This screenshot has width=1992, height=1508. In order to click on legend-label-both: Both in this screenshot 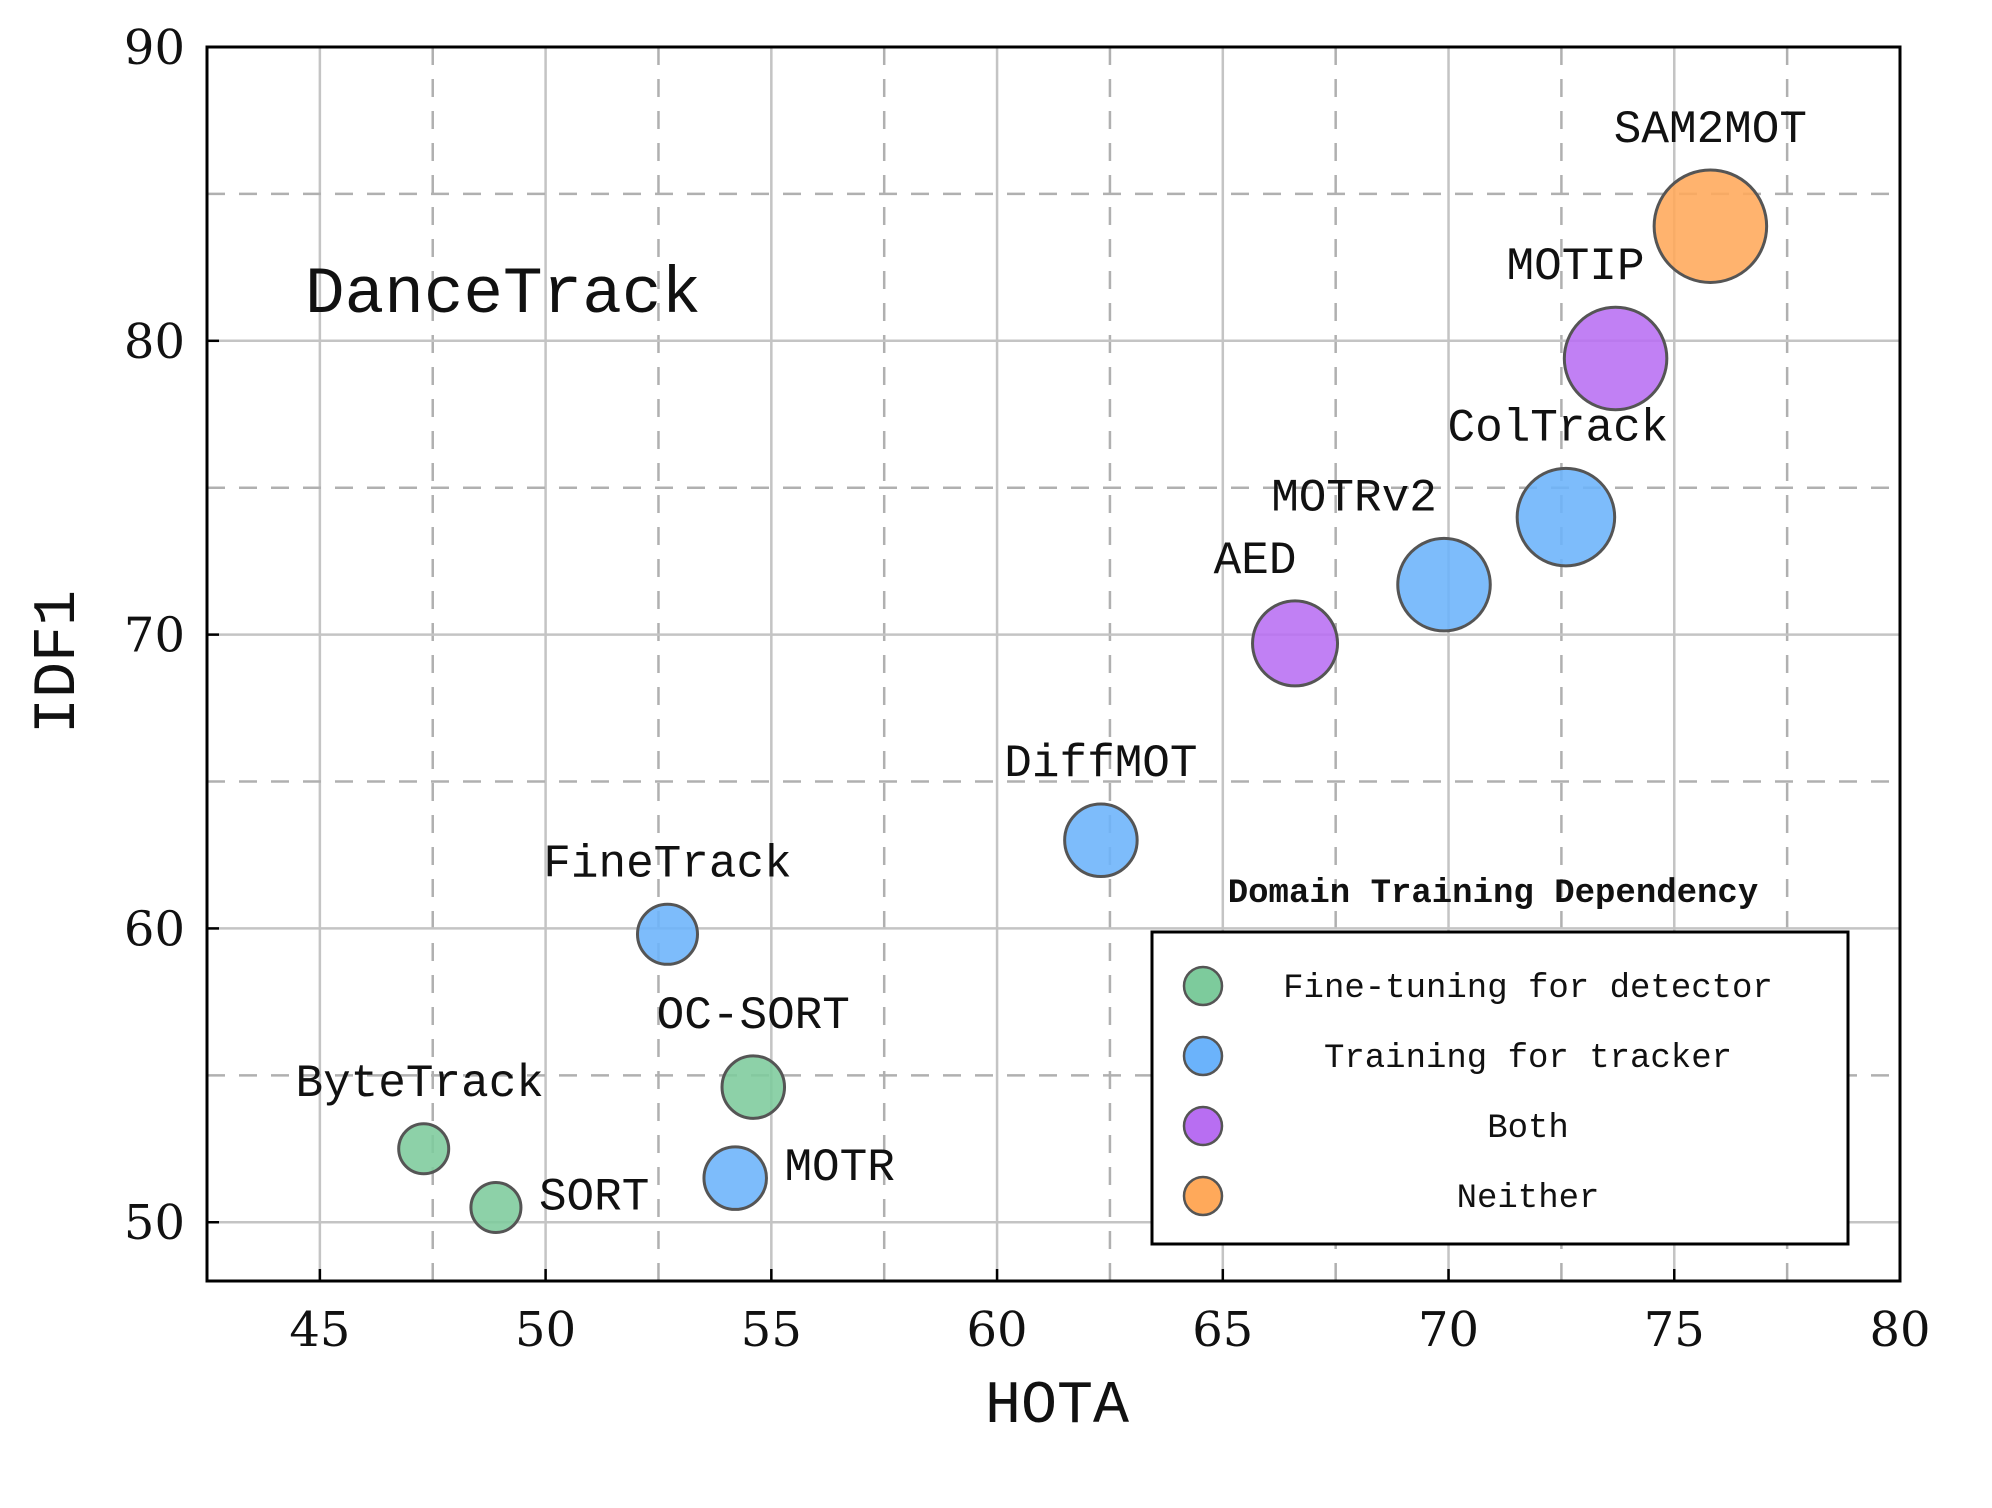, I will do `click(1528, 1129)`.